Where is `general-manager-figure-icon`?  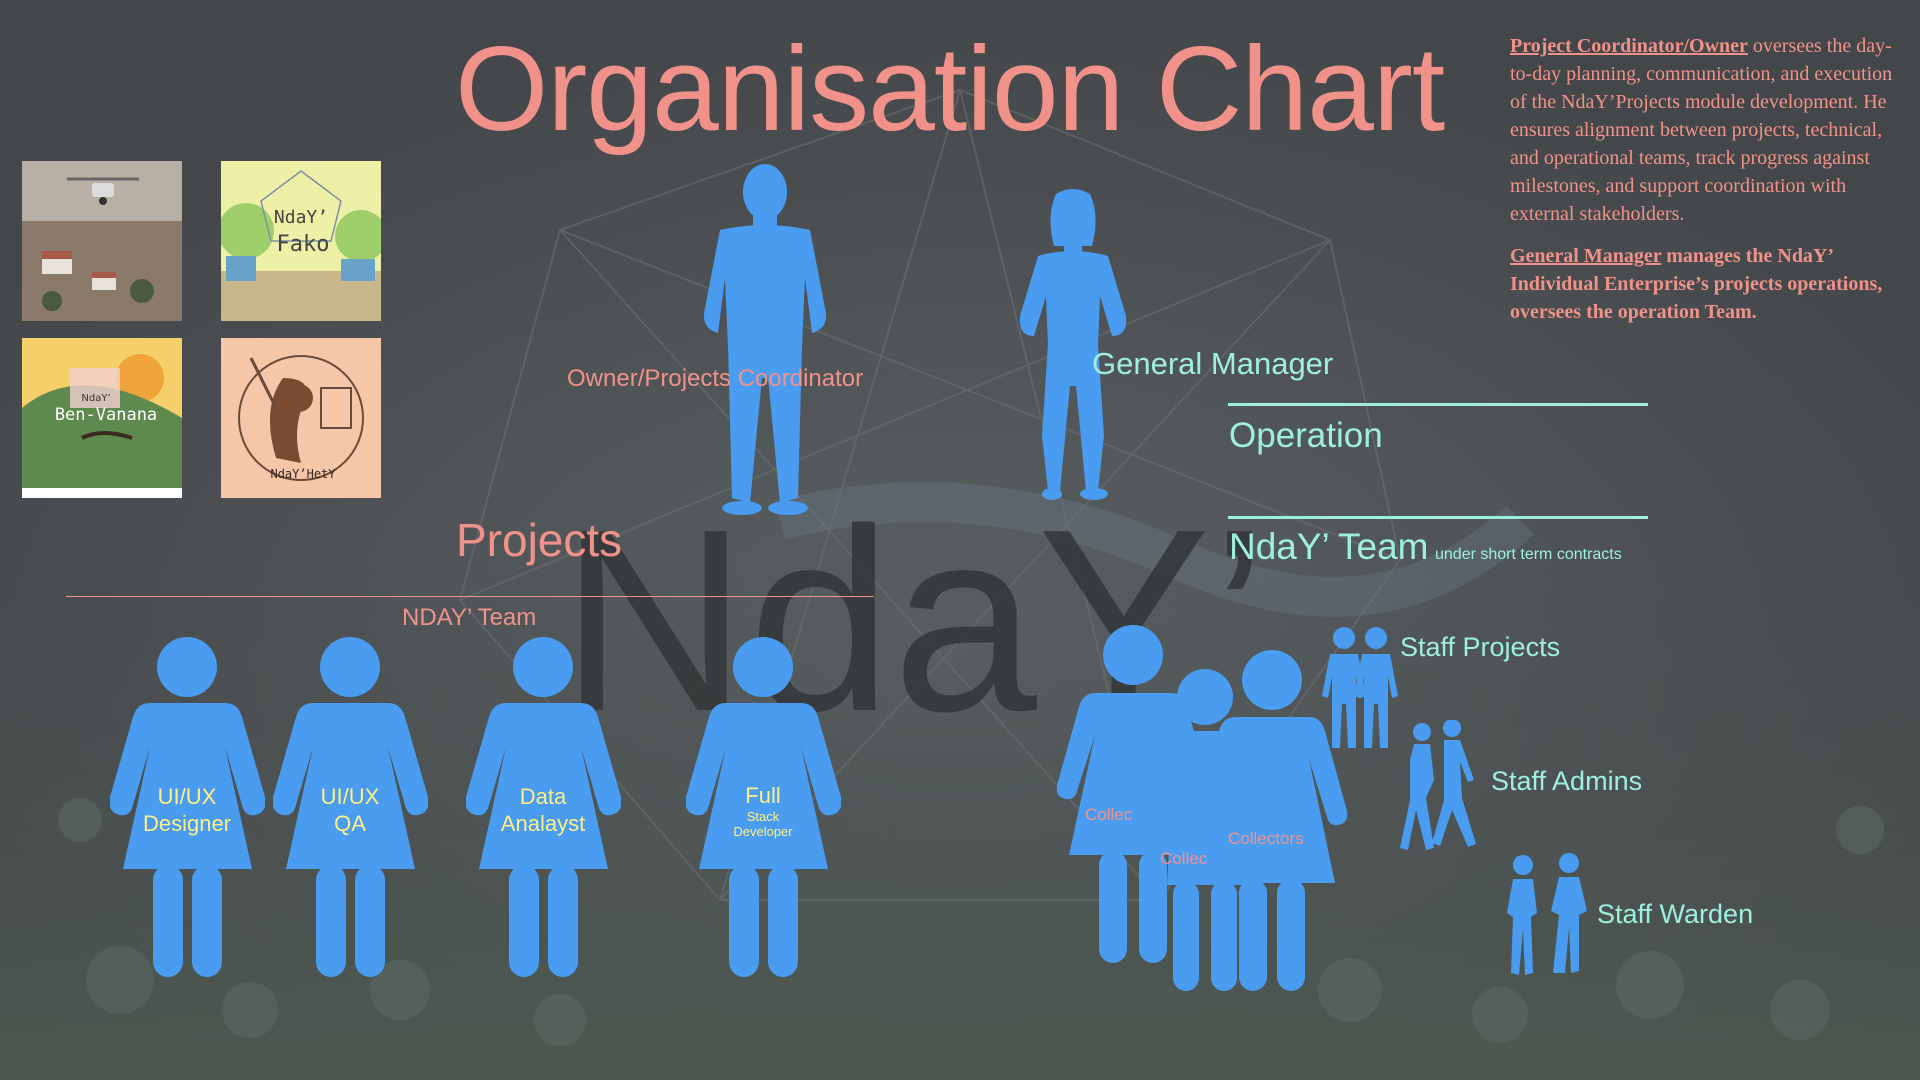
general-manager-figure-icon is located at coordinates (1073, 344).